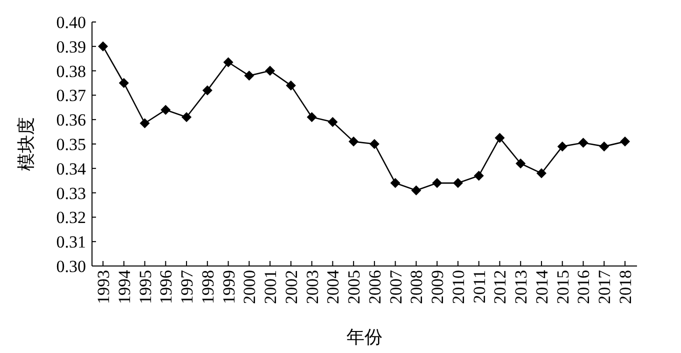  Describe the element at coordinates (333, 287) in the screenshot. I see `x-tick-label: 2004` at that location.